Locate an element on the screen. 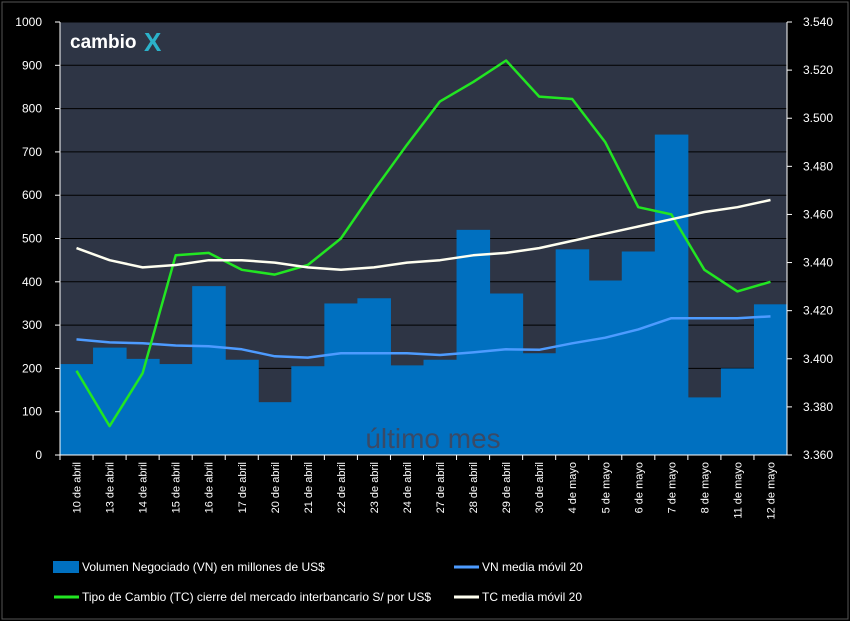 The width and height of the screenshot is (850, 621). y-left-tick-label: 900 is located at coordinates (32, 65).